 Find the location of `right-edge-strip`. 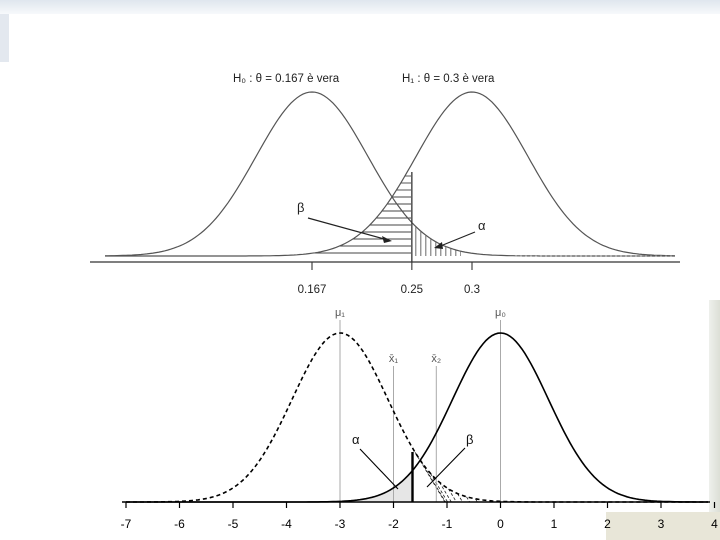

right-edge-strip is located at coordinates (714, 420).